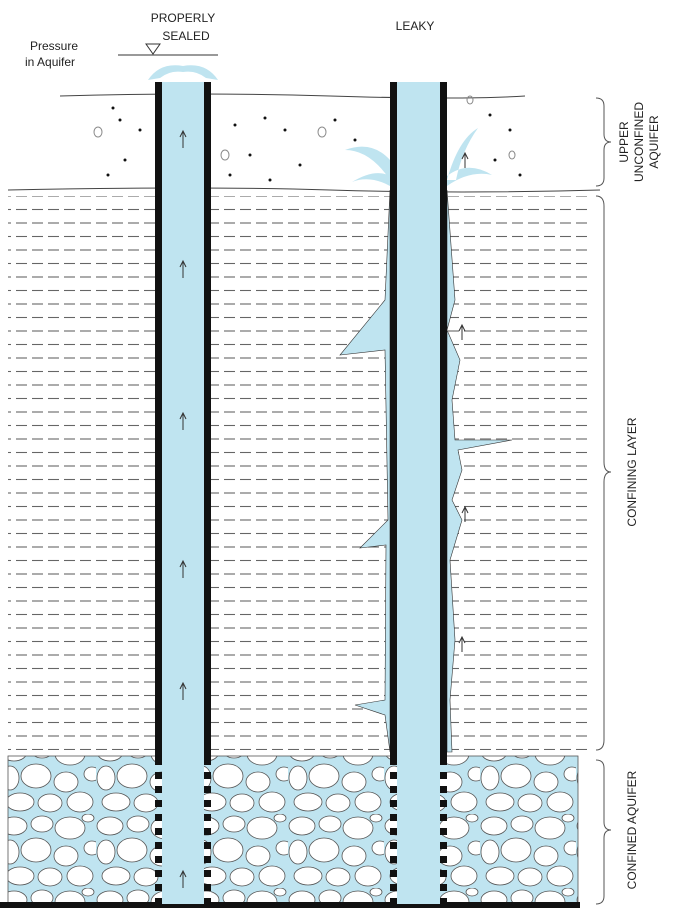 Image resolution: width=674 pixels, height=913 pixels. Describe the element at coordinates (624, 142) in the screenshot. I see `upper-aquifer-label: UPPER` at that location.